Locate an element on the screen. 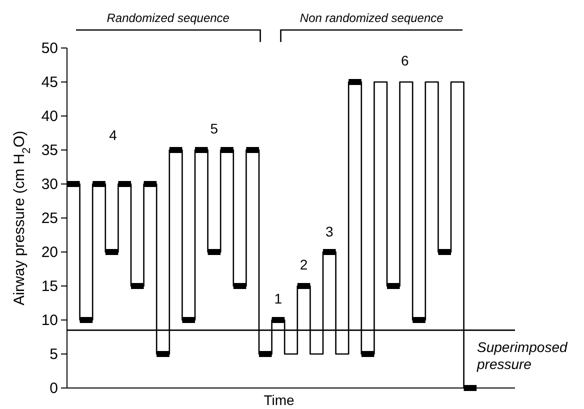 This screenshot has width=584, height=409. text: Non randomized sequence is located at coordinates (372, 18).